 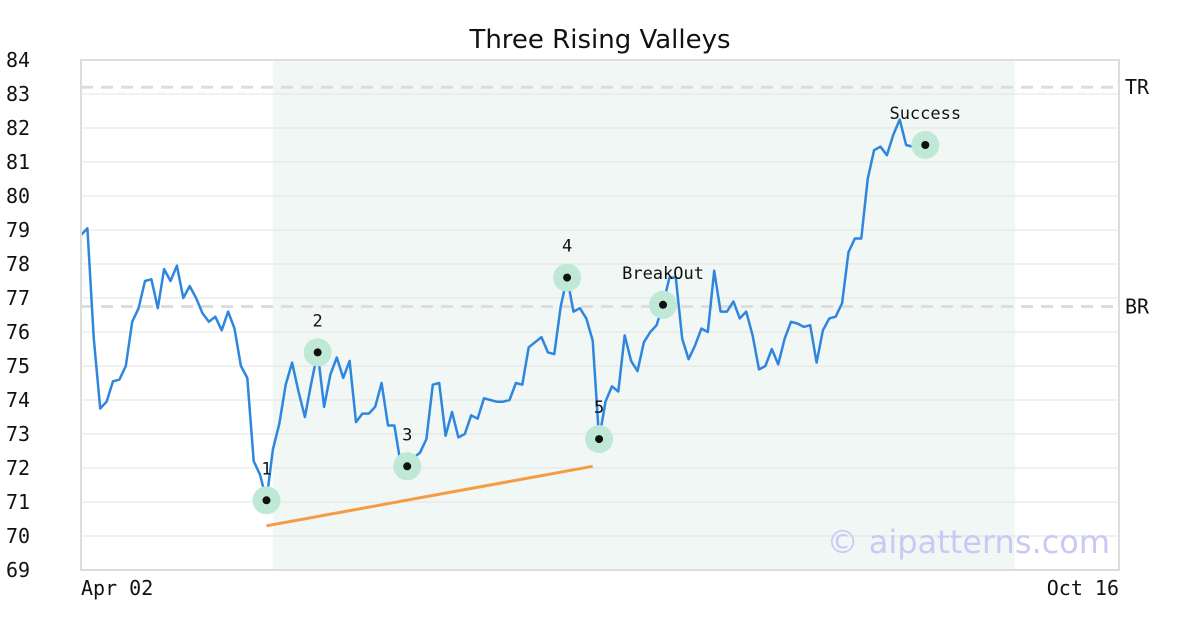 I want to click on y-tick-label: 70, so click(x=18, y=536).